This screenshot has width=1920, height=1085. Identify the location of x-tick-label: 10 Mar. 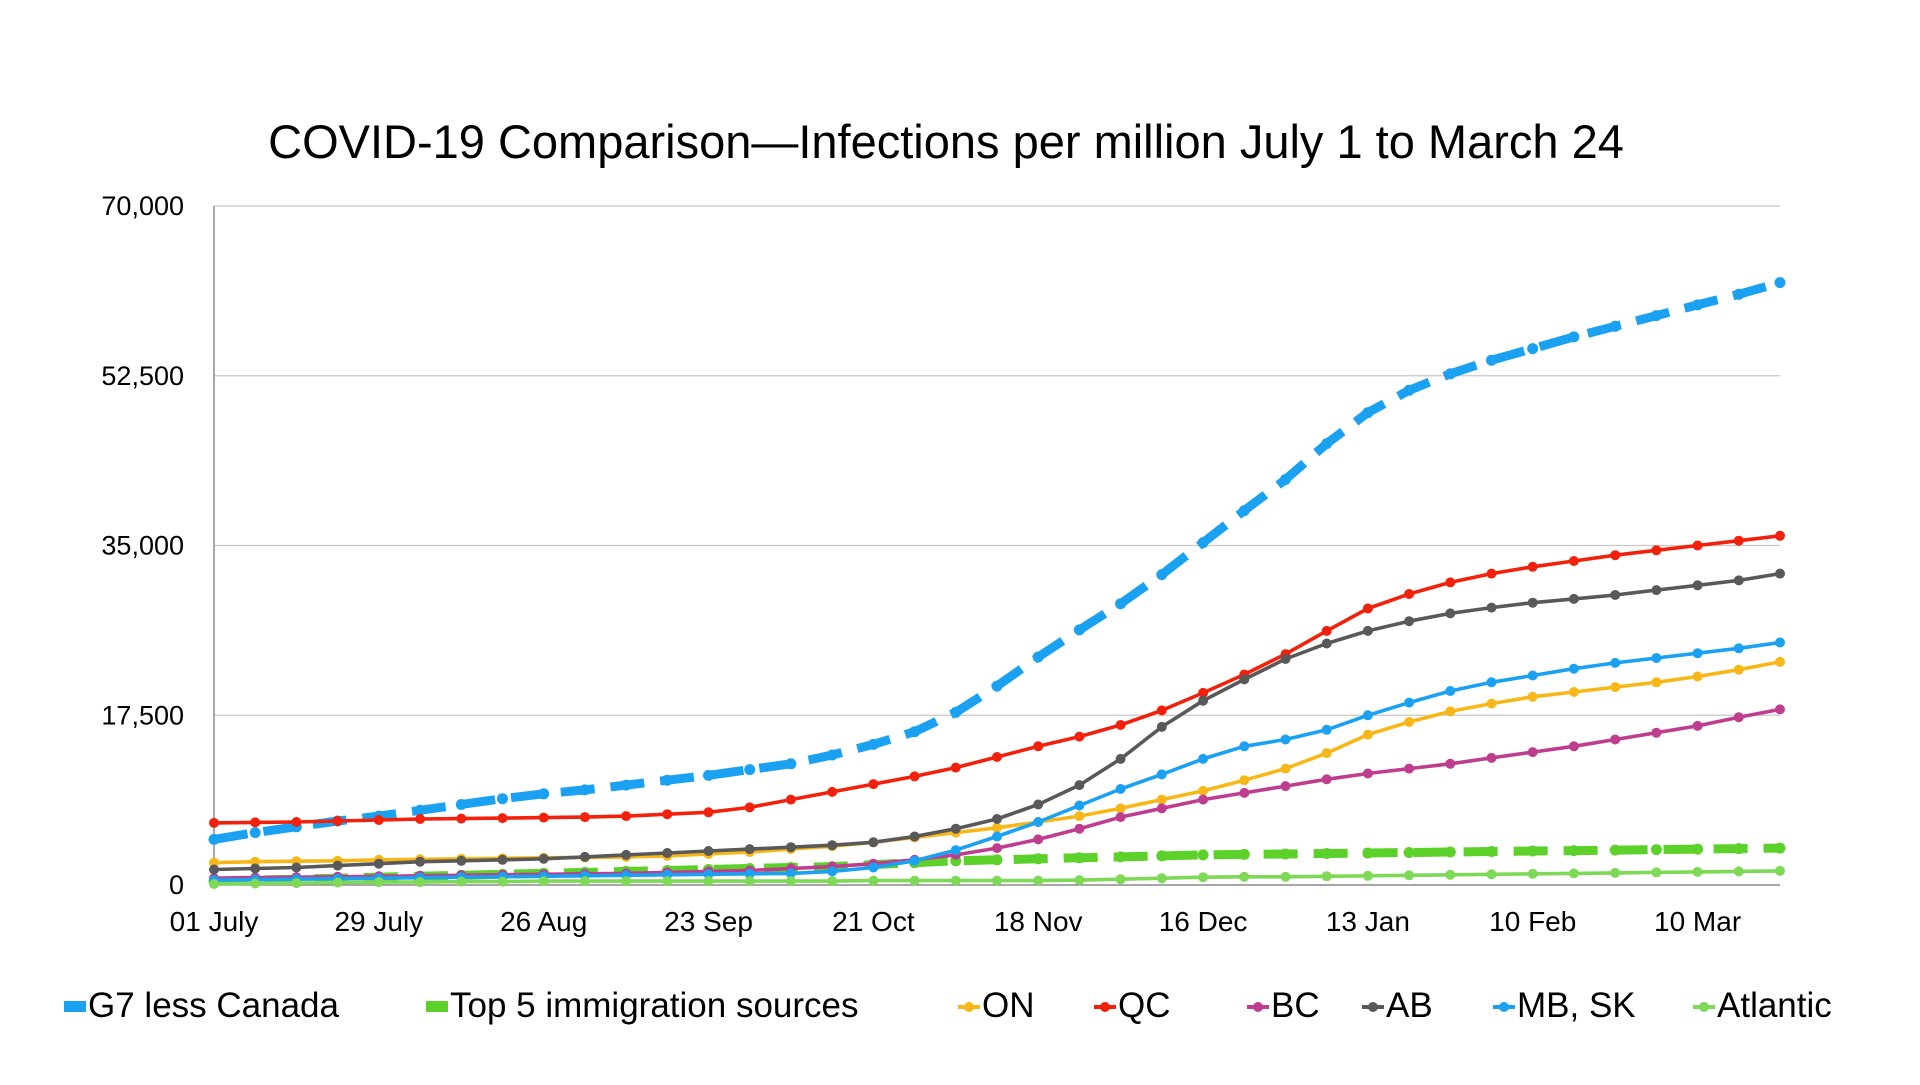
(1697, 921).